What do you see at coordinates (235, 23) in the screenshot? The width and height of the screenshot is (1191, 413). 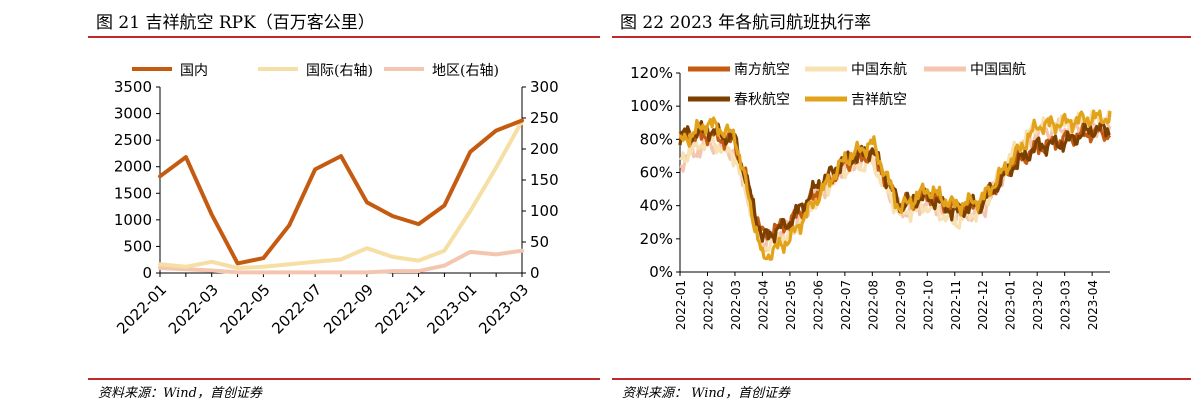 I see `left-chart-title: 图 21 吉祥航空 RPK（百万客公里）` at bounding box center [235, 23].